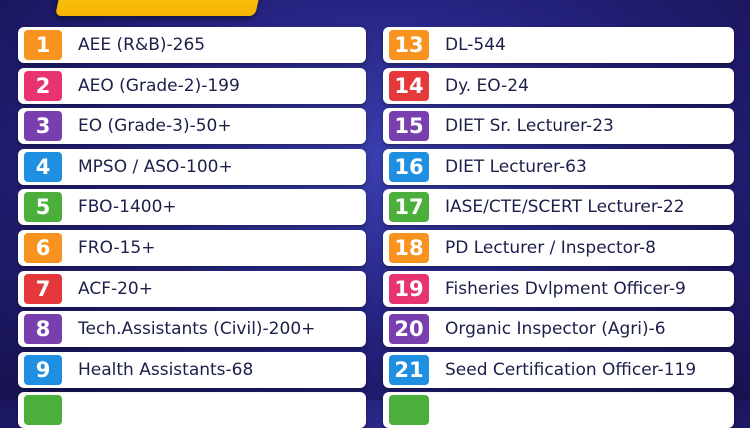  What do you see at coordinates (409, 45) in the screenshot?
I see `number-badge: 13` at bounding box center [409, 45].